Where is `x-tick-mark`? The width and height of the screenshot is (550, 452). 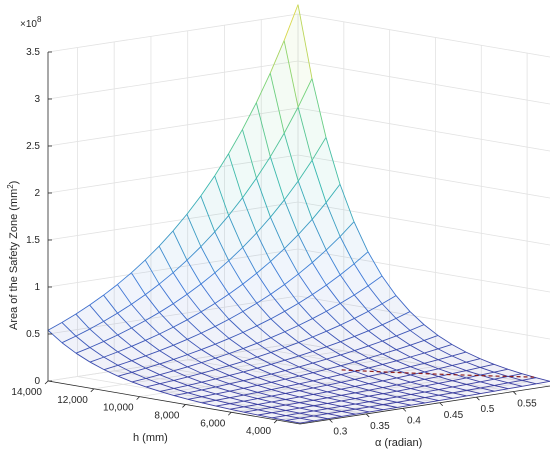
x-tick-mark is located at coordinates (229, 413).